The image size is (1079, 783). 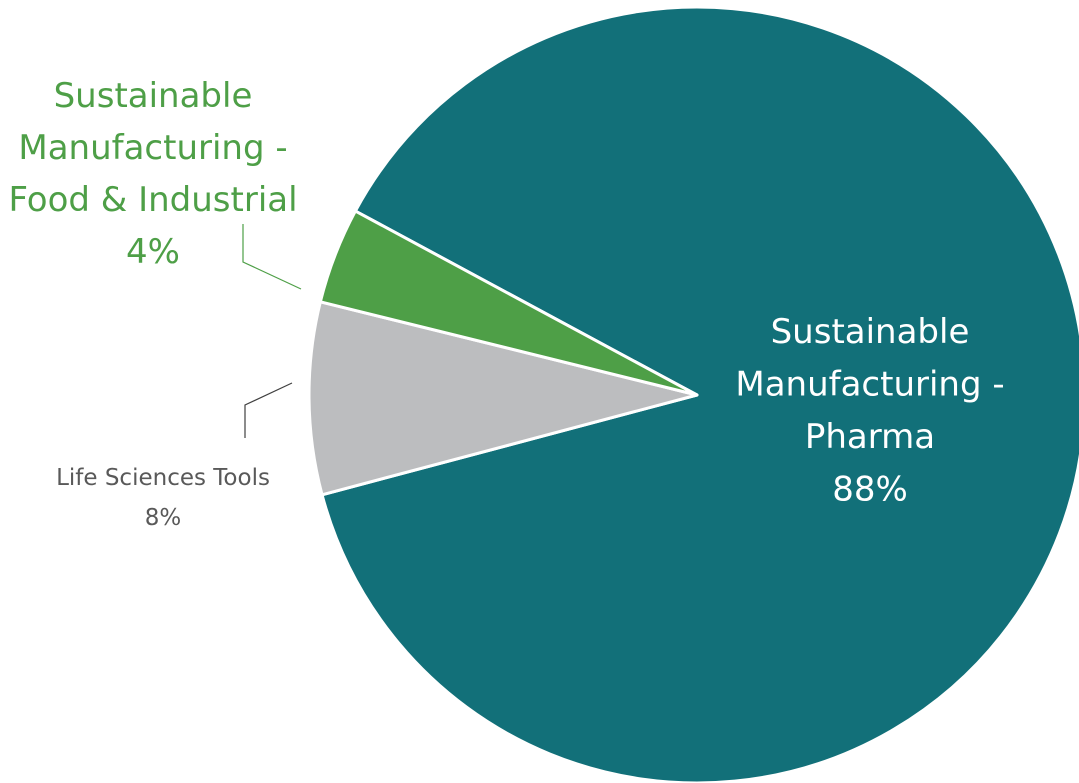 What do you see at coordinates (272, 257) in the screenshot?
I see `leader-line-food-industrial` at bounding box center [272, 257].